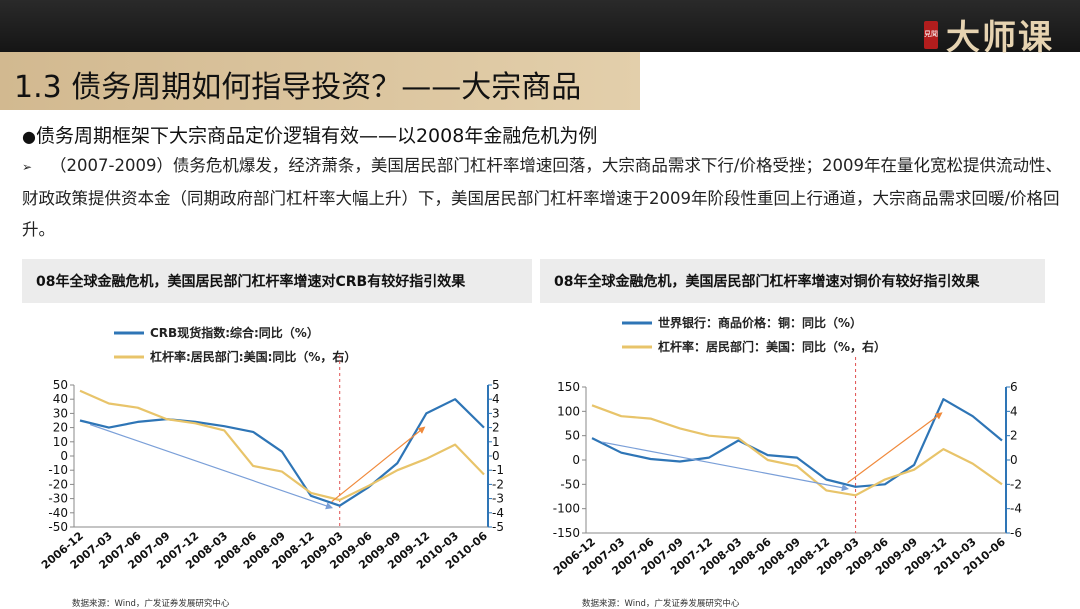  I want to click on bullet-heading: ●债务周期框架下大宗商品定价逻辑有效——以2008年金融危机为例, so click(309, 134).